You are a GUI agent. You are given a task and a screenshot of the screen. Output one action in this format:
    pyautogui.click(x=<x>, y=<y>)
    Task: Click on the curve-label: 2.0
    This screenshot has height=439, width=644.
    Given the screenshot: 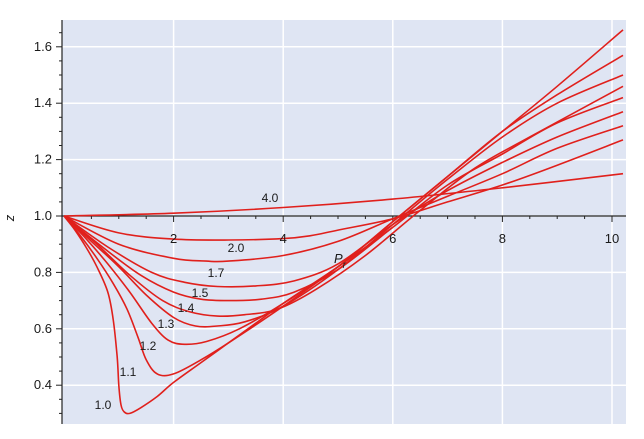 What is the action you would take?
    pyautogui.click(x=236, y=248)
    